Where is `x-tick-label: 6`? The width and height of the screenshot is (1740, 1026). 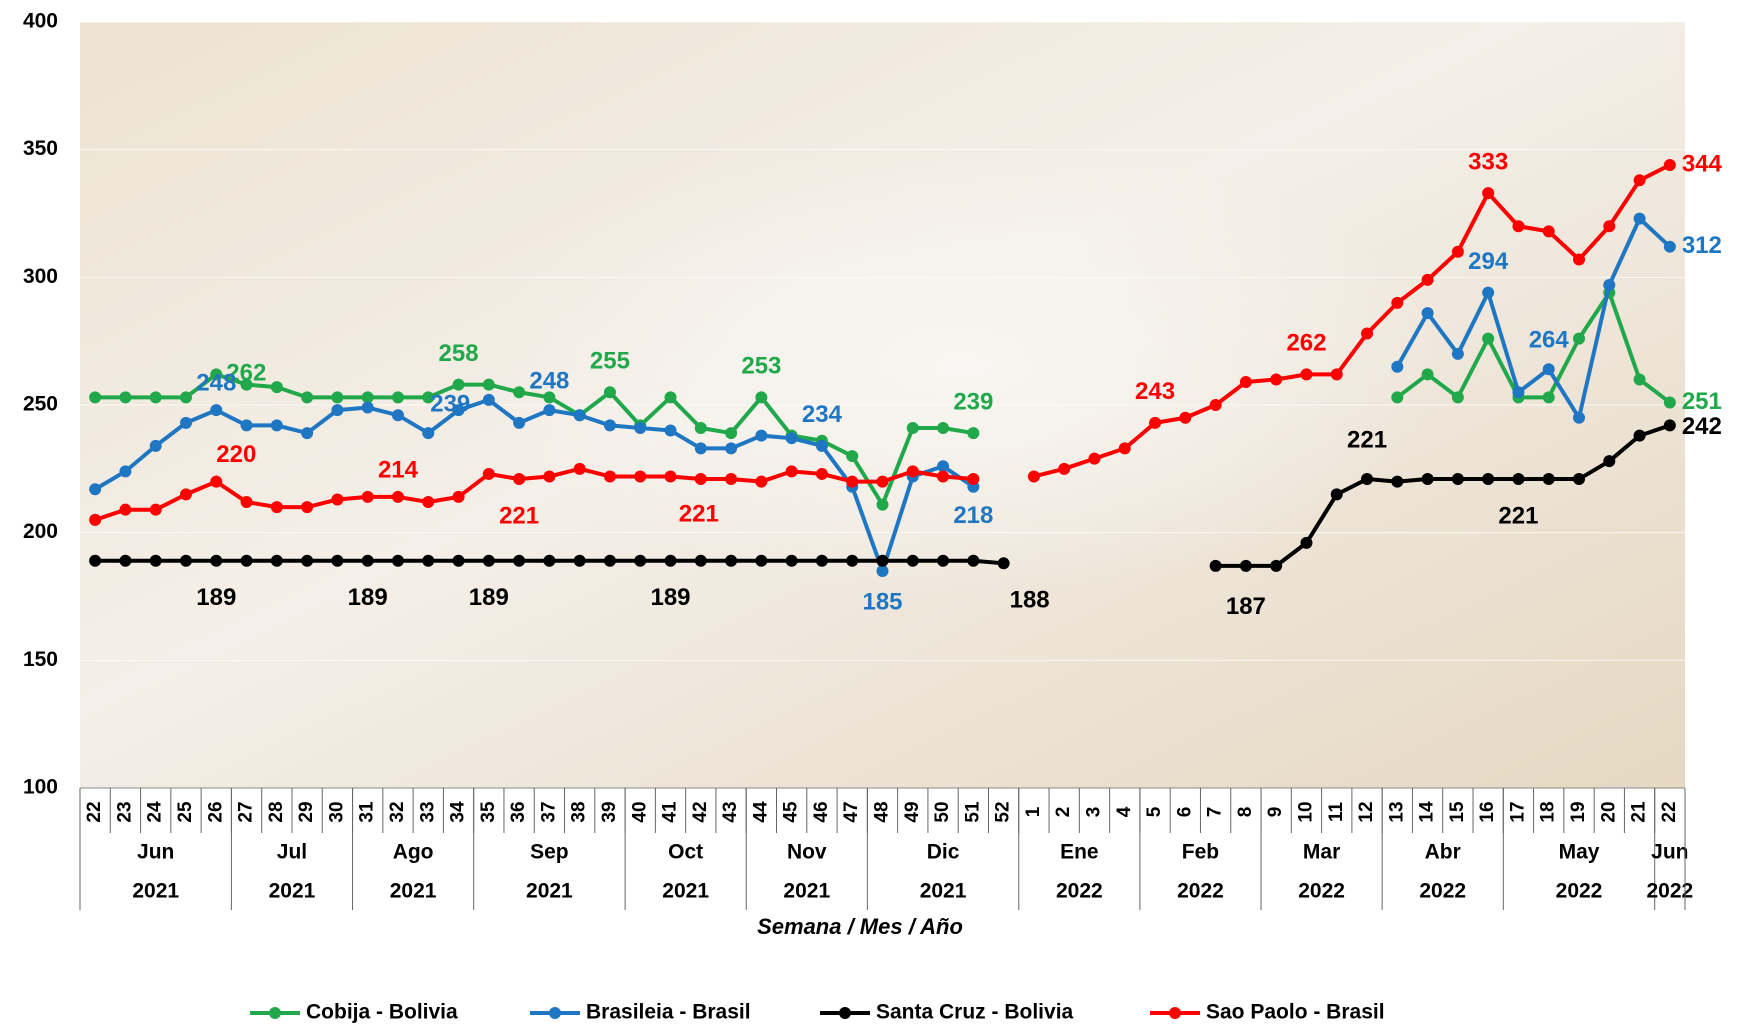
x-tick-label: 6 is located at coordinates (1184, 812).